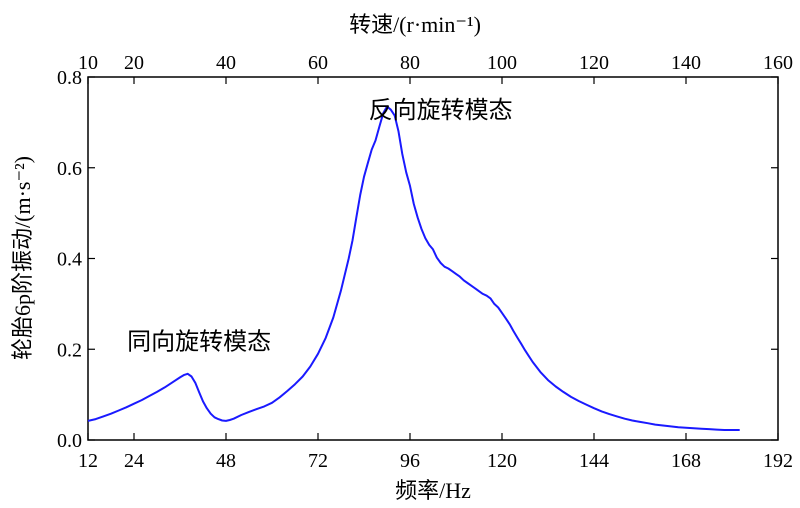 The width and height of the screenshot is (800, 508). What do you see at coordinates (686, 461) in the screenshot?
I see `x-tick-label: 168` at bounding box center [686, 461].